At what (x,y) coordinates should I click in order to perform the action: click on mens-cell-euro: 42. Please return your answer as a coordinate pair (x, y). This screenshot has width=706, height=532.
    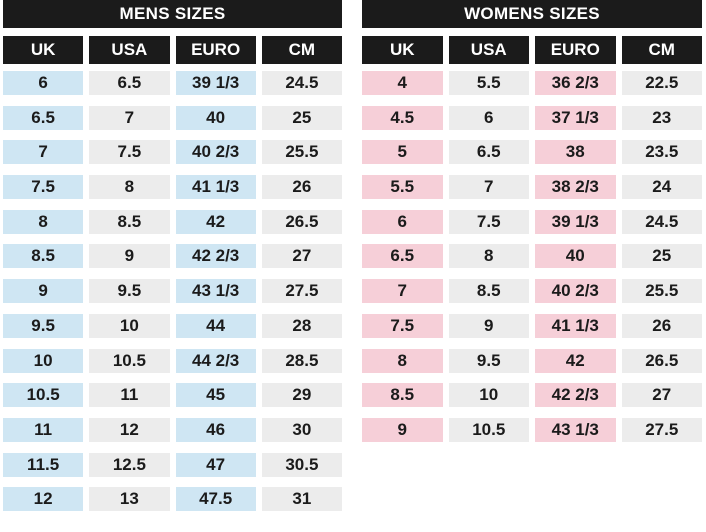
    Looking at the image, I should click on (215, 221).